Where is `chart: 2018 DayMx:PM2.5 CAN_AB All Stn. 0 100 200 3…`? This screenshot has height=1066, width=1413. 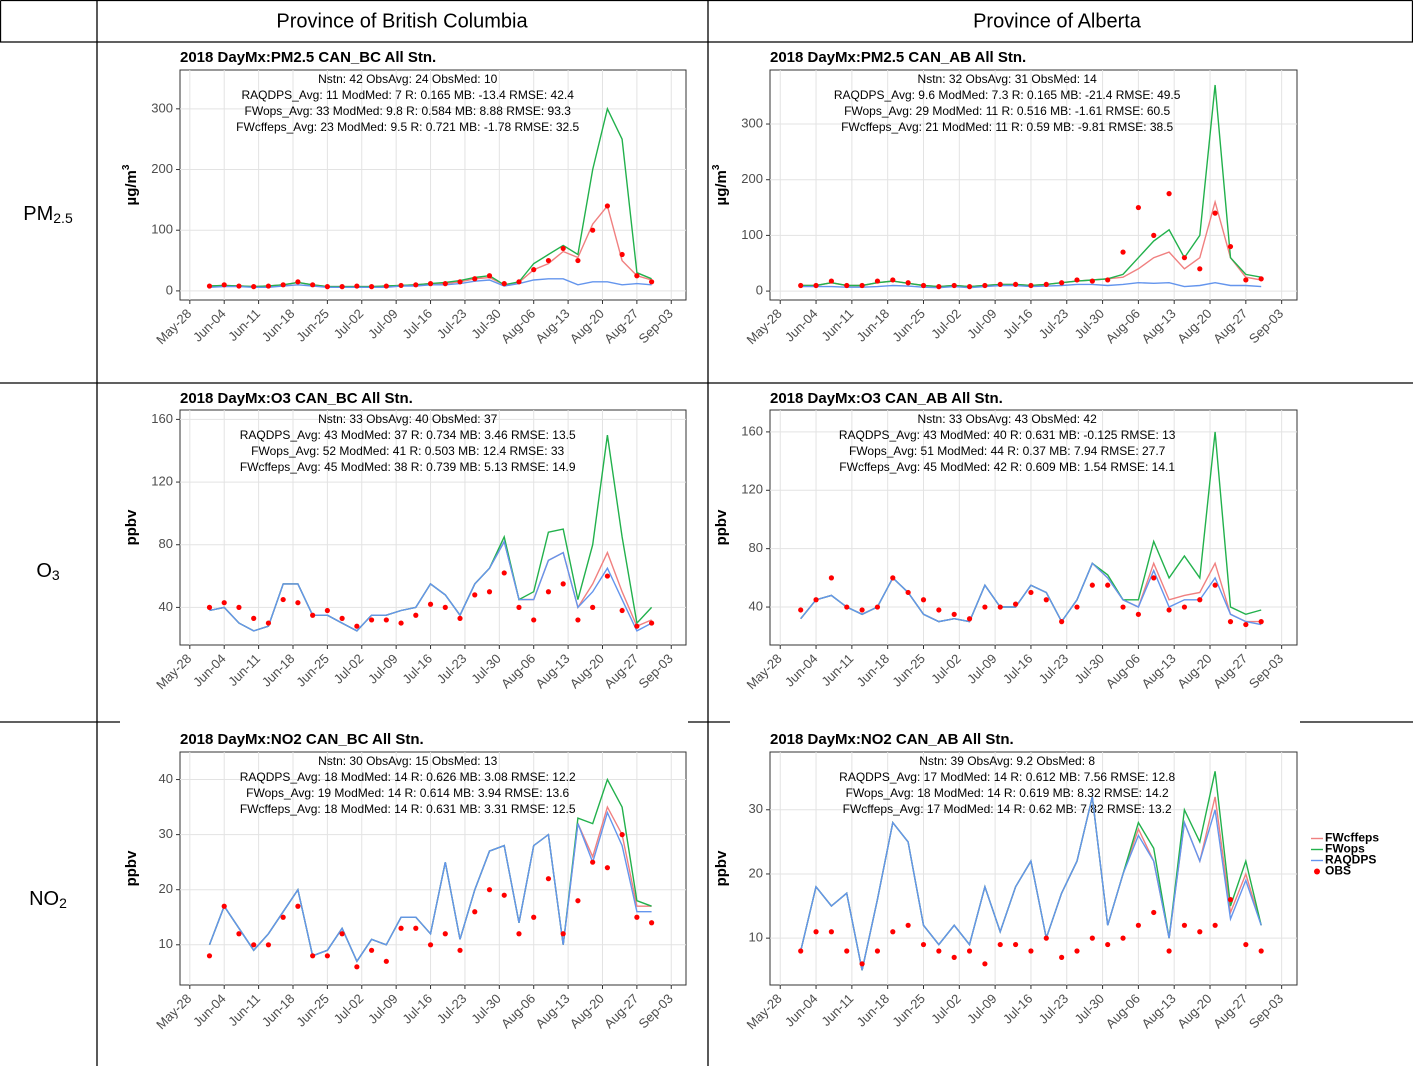
chart: 2018 DayMx:PM2.5 CAN_AB All Stn. 0 100 200 3… is located at coordinates (1004, 198).